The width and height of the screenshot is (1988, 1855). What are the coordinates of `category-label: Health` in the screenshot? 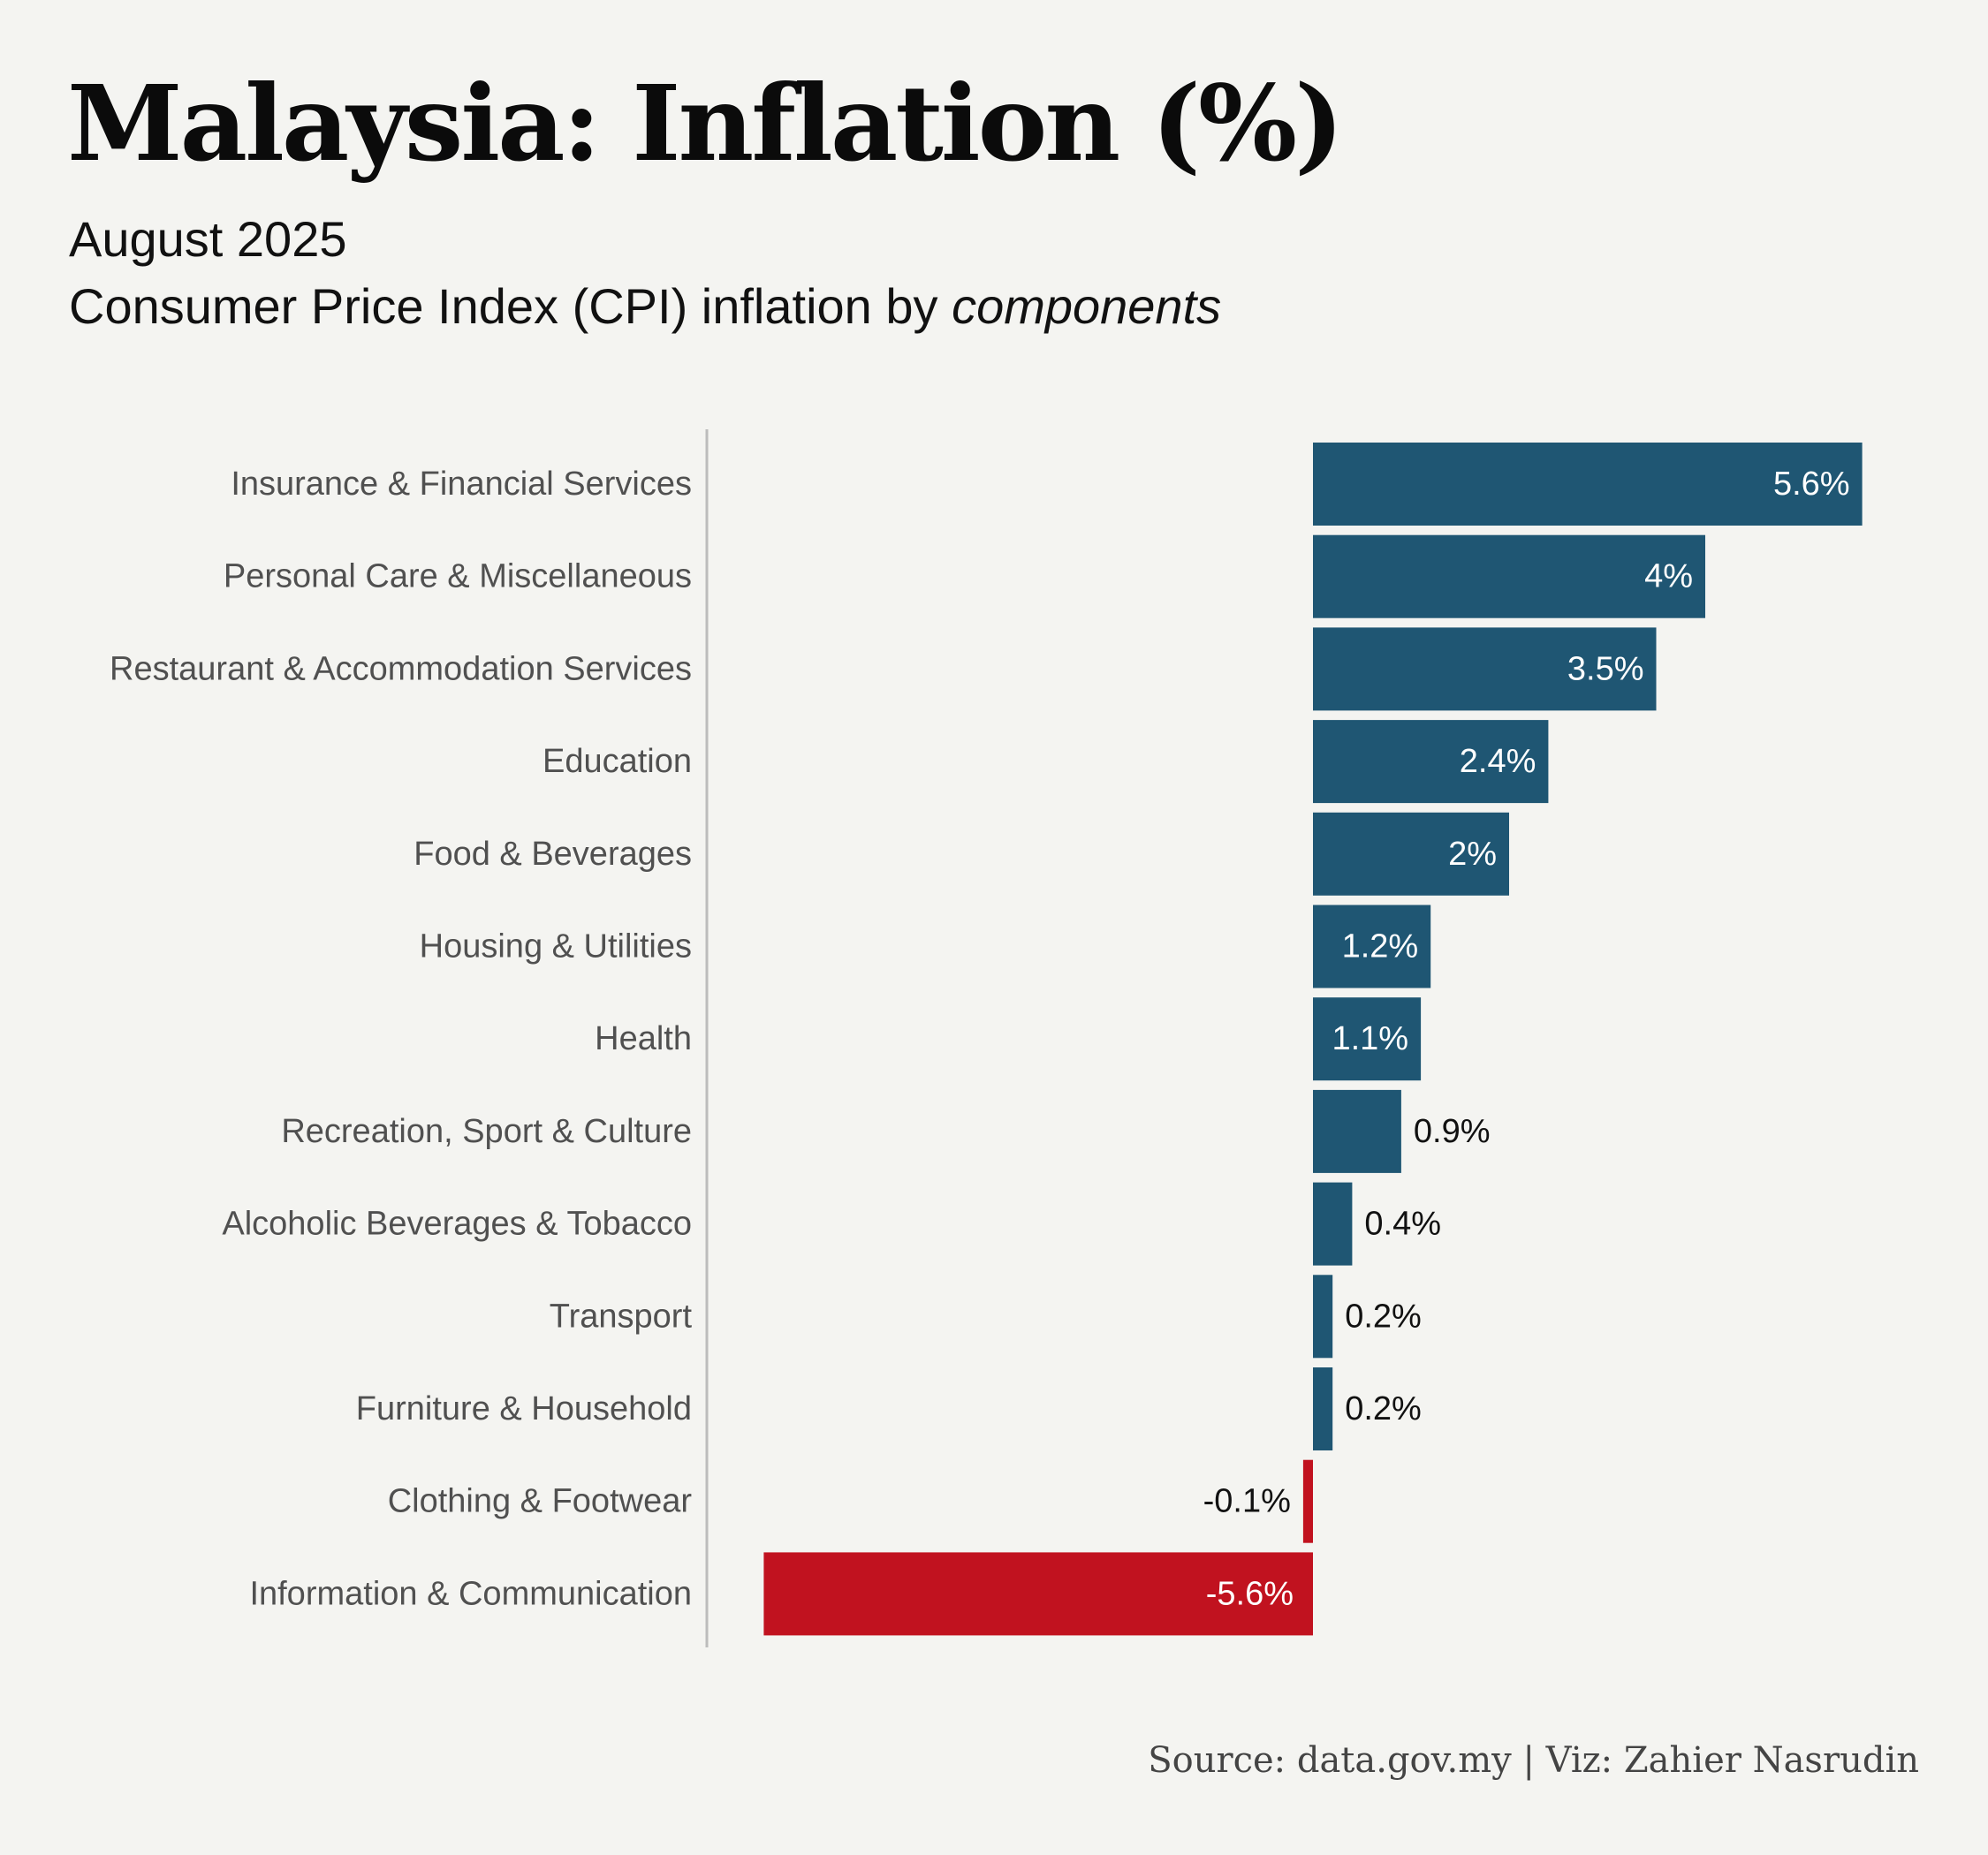 It's located at (643, 1038).